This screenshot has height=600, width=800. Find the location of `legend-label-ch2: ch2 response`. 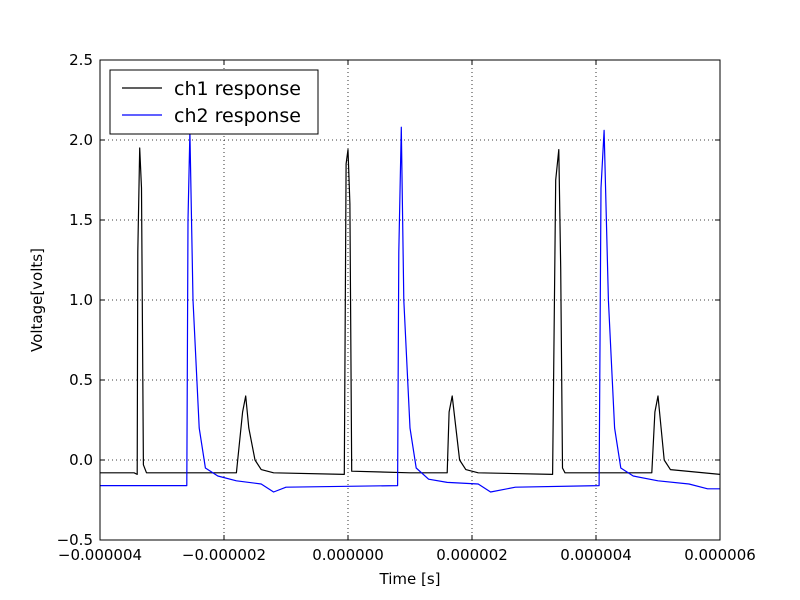

legend-label-ch2: ch2 response is located at coordinates (237, 116).